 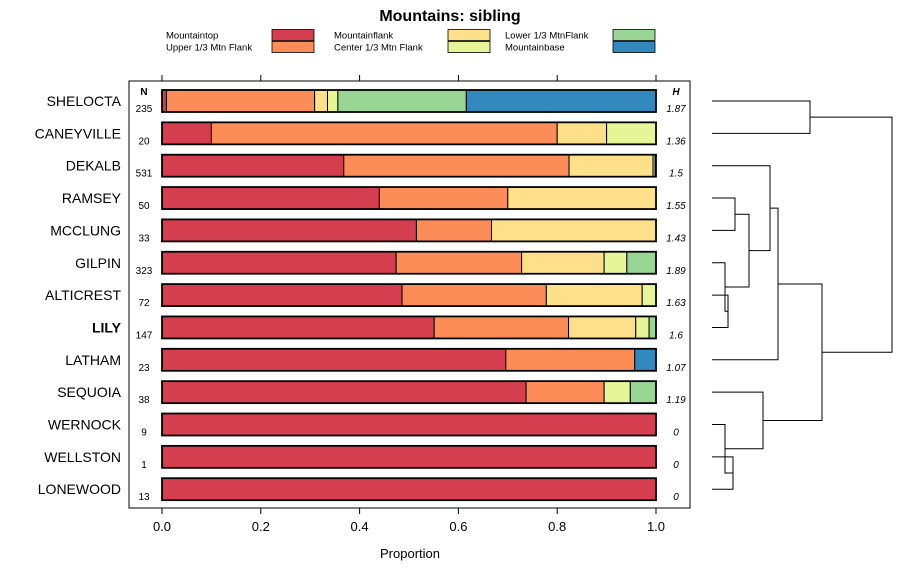 What do you see at coordinates (676, 271) in the screenshot?
I see `h-value: 1.89` at bounding box center [676, 271].